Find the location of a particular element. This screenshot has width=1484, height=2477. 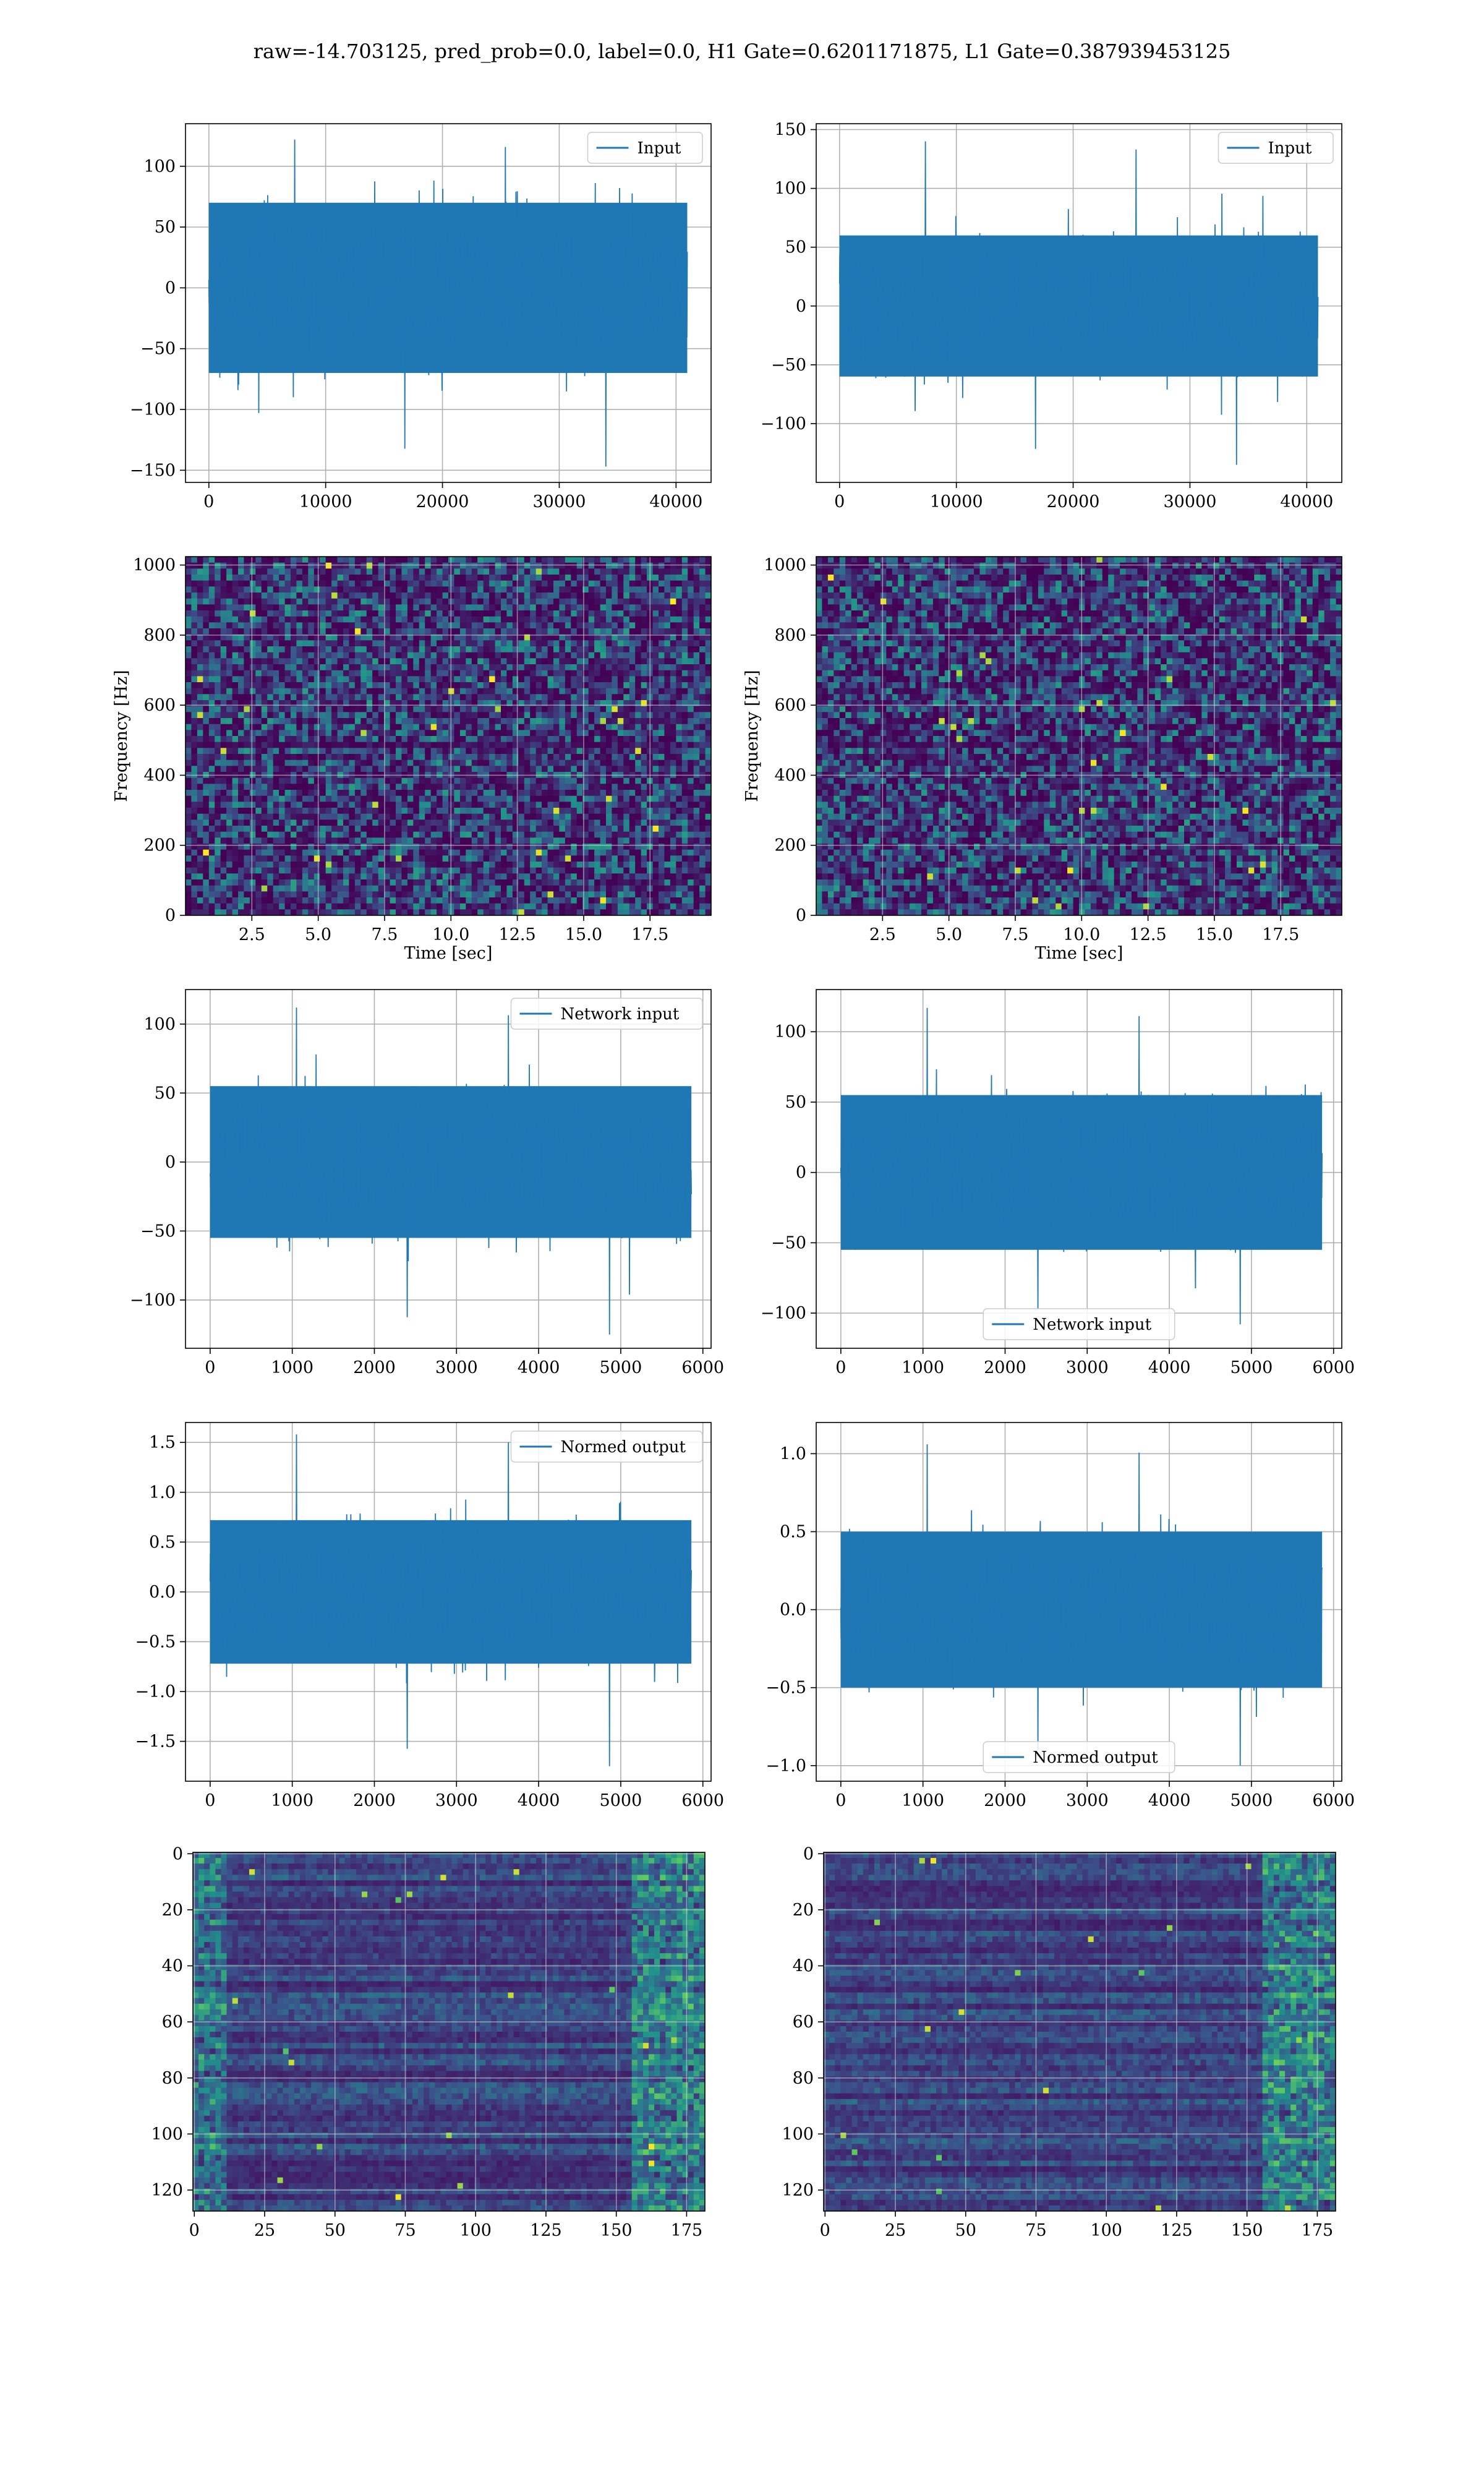

x-tick-label: 150 is located at coordinates (1247, 2230).